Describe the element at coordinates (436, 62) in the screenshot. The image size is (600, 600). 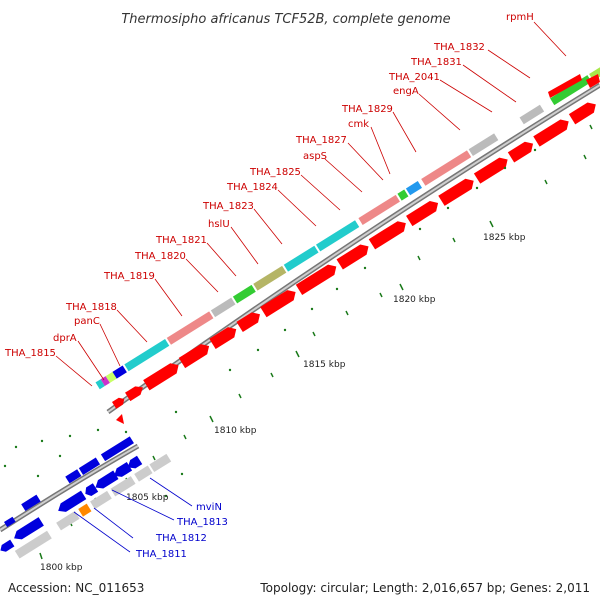
I see `gene-label-THA_1831: THA_1831` at that location.